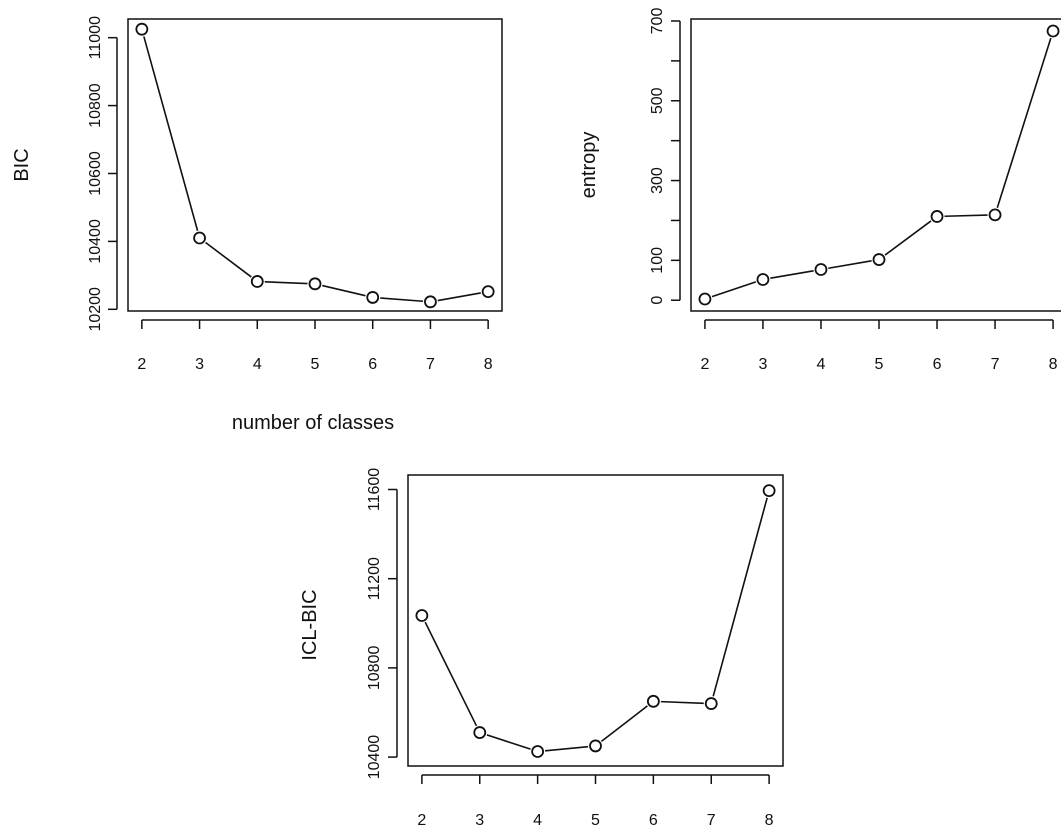 The height and width of the screenshot is (827, 1061). What do you see at coordinates (657, 300) in the screenshot?
I see `y-tick-label: 0` at bounding box center [657, 300].